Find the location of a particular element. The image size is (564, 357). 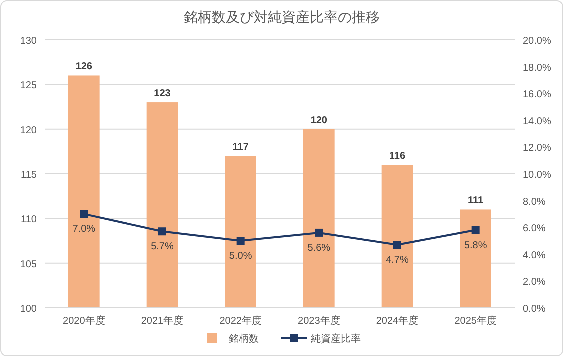

y-tick-label: 110 is located at coordinates (29, 220).